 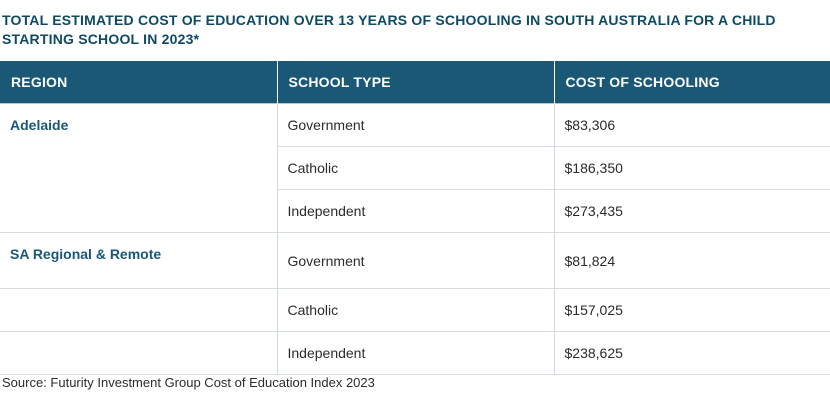 What do you see at coordinates (692, 125) in the screenshot?
I see `cost-cell: $83,306` at bounding box center [692, 125].